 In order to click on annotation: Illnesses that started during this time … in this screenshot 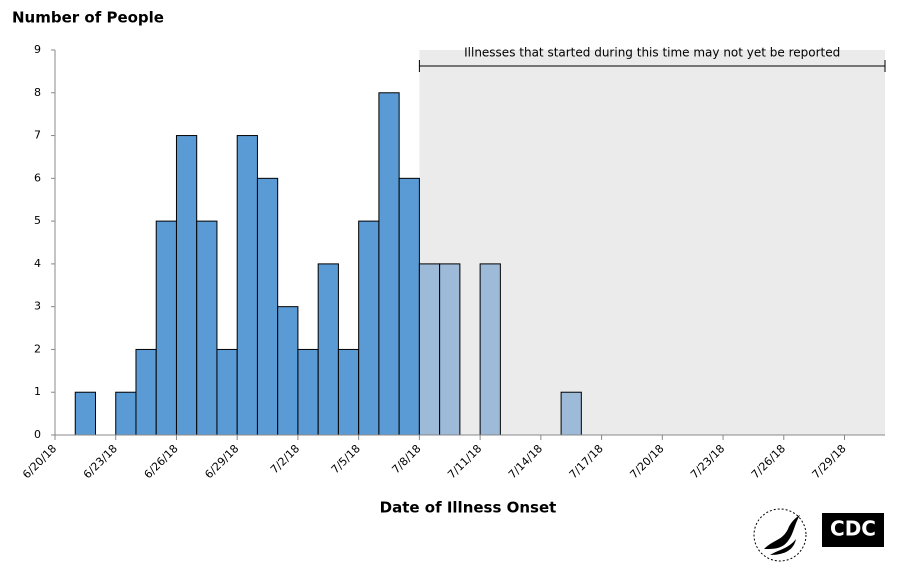, I will do `click(652, 53)`.